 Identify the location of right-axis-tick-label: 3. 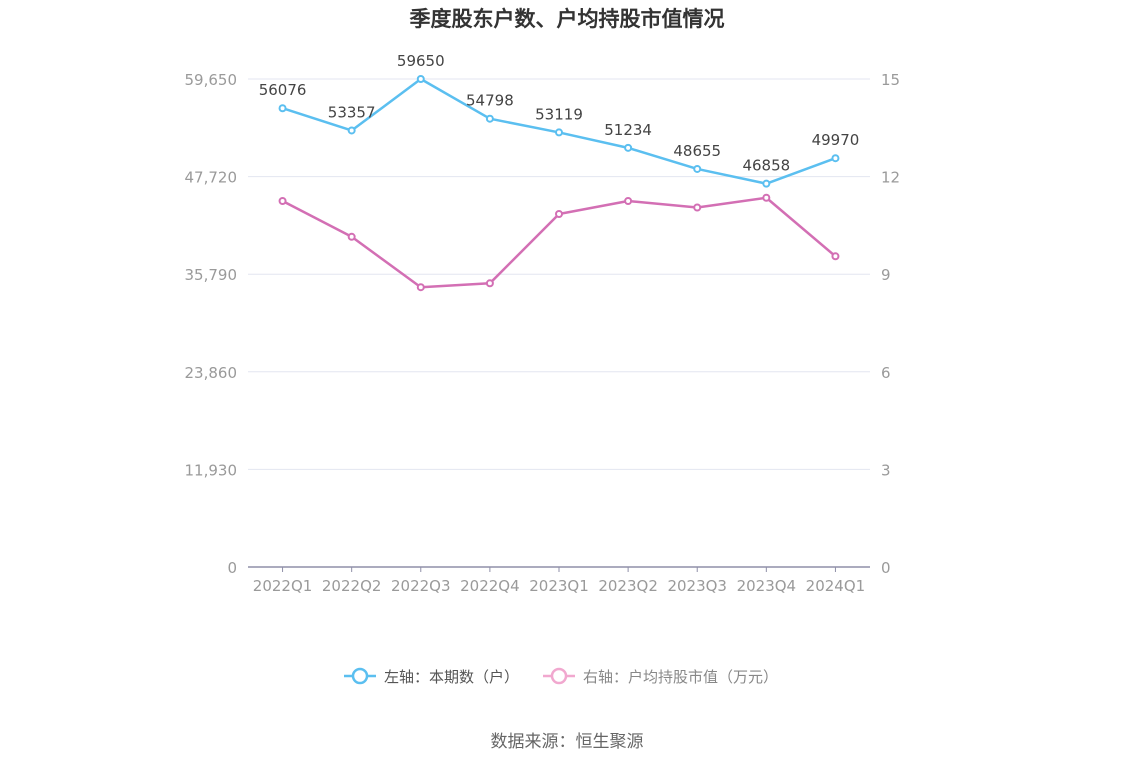
(886, 470).